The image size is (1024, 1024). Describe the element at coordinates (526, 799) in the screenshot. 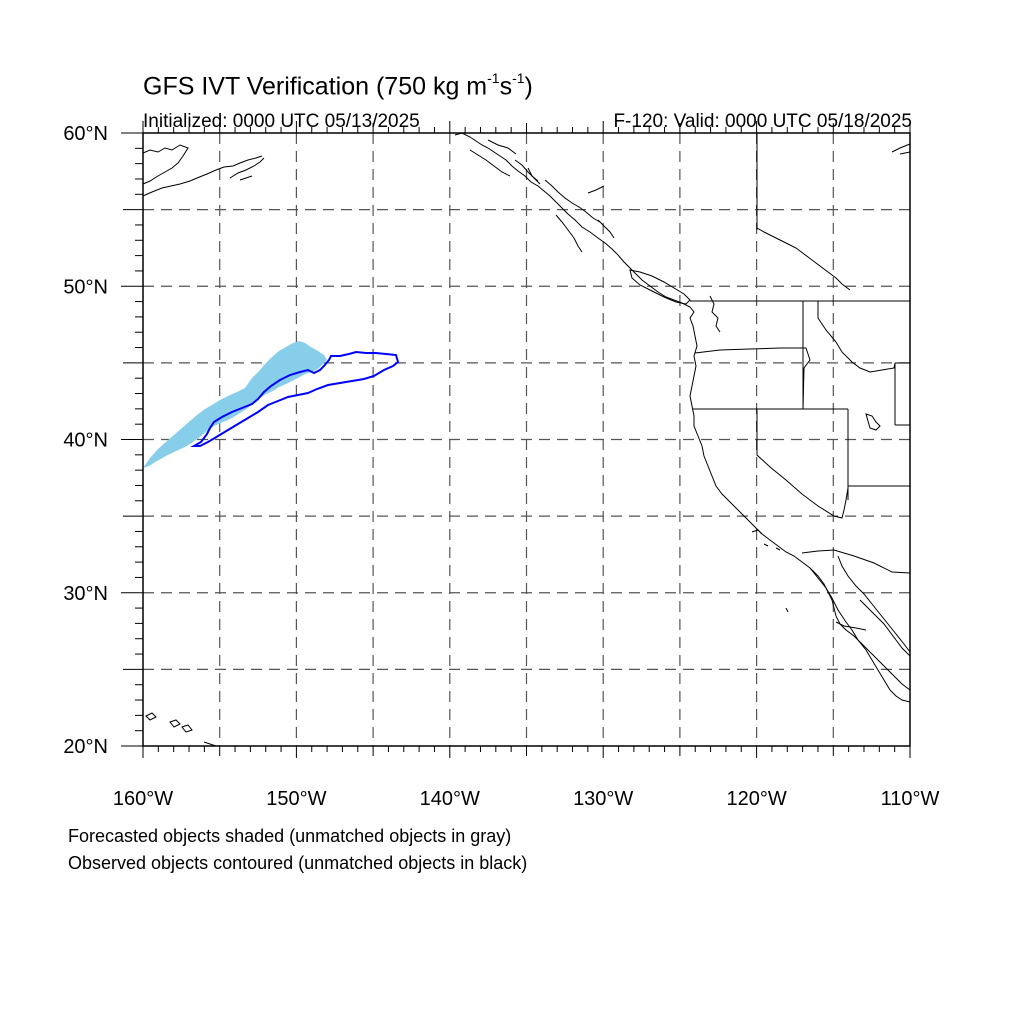

I see `longitude-labels: 160°W 150°W 140°W 130°W 120°W 110°W` at that location.